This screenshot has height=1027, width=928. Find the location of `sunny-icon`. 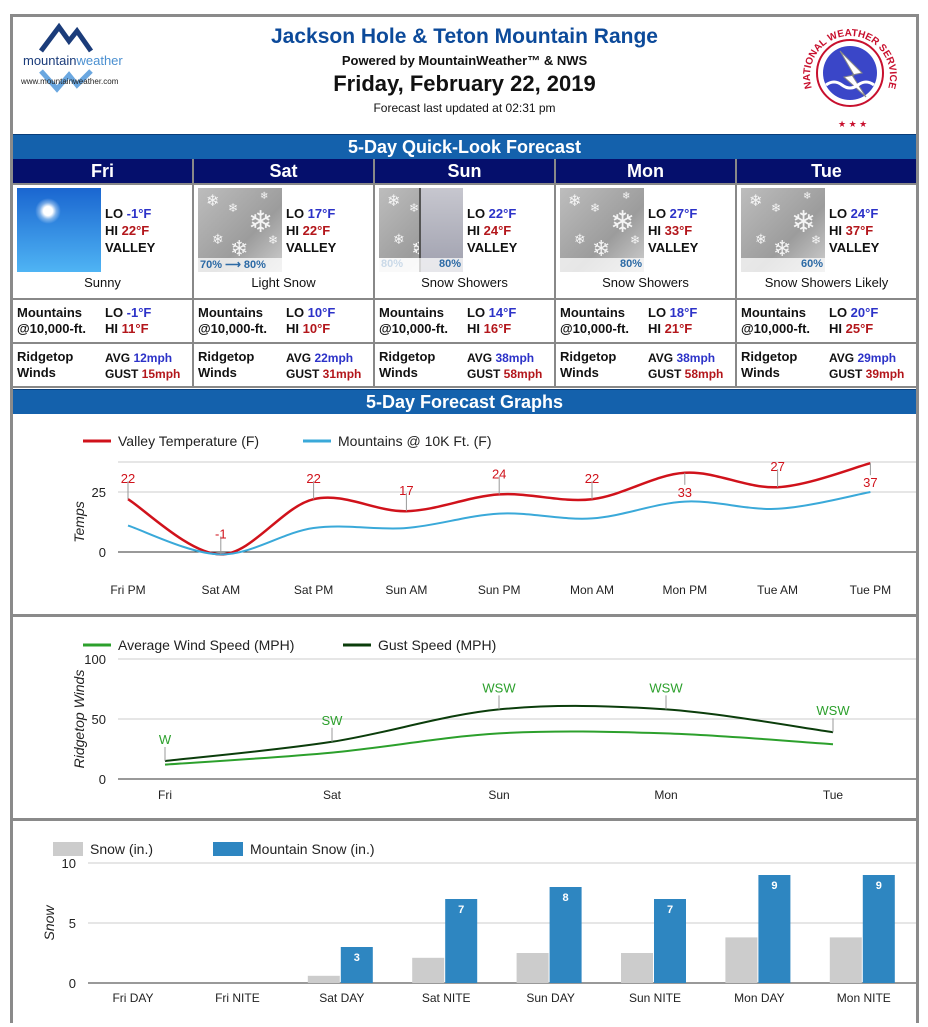

sunny-icon is located at coordinates (59, 230).